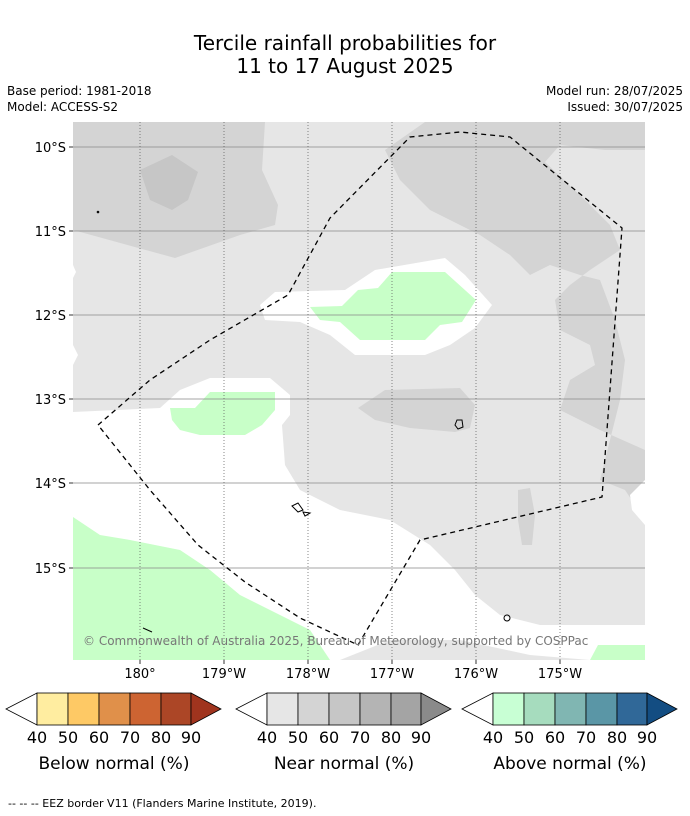 The width and height of the screenshot is (690, 816). What do you see at coordinates (345, 66) in the screenshot?
I see `title-line-2: 11 to 17 August 2025` at bounding box center [345, 66].